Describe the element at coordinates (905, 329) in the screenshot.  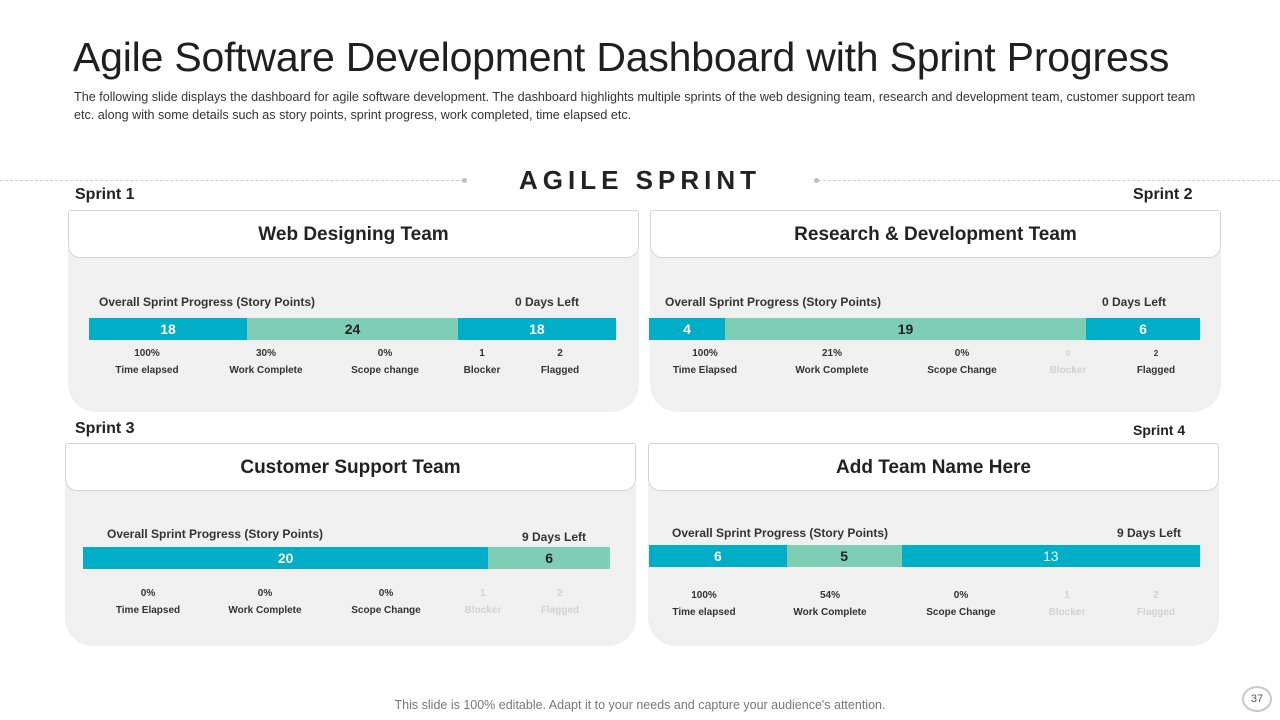
I see `progress-segment: 19` at that location.